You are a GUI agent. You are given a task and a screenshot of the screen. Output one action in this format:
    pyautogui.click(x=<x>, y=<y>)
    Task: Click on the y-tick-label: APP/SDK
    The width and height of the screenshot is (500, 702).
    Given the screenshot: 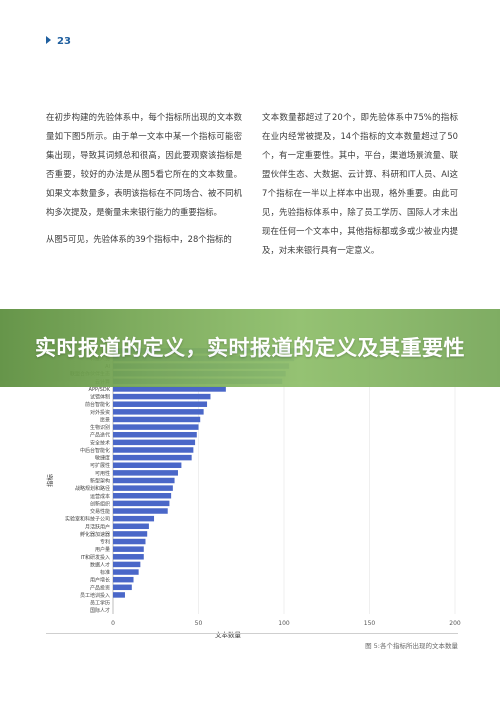 What is the action you would take?
    pyautogui.click(x=100, y=390)
    